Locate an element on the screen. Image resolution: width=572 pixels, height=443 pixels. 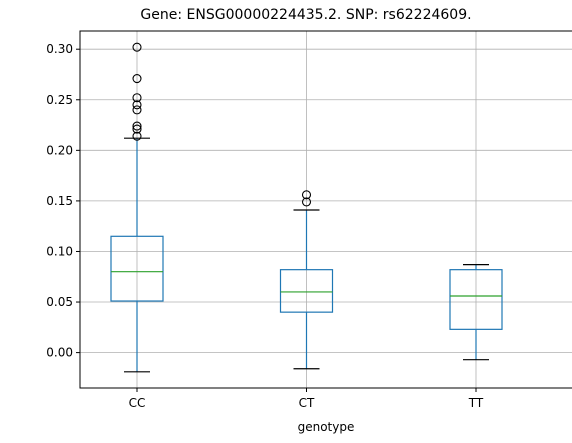
y-tick-label: 0.00 is located at coordinates (59, 353).